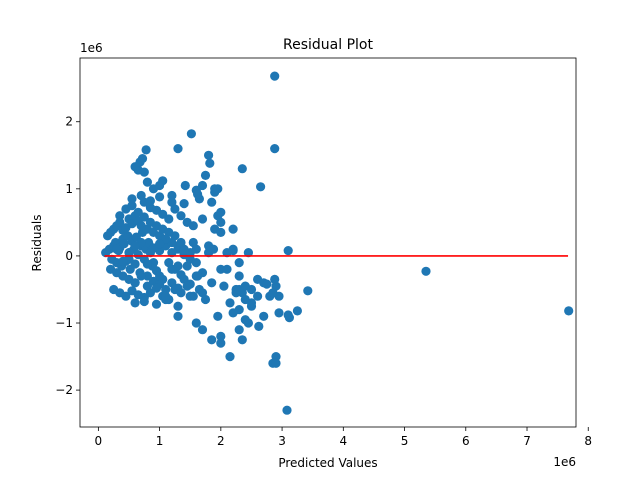  I want to click on y-offset-label: 1e6, so click(91, 48).